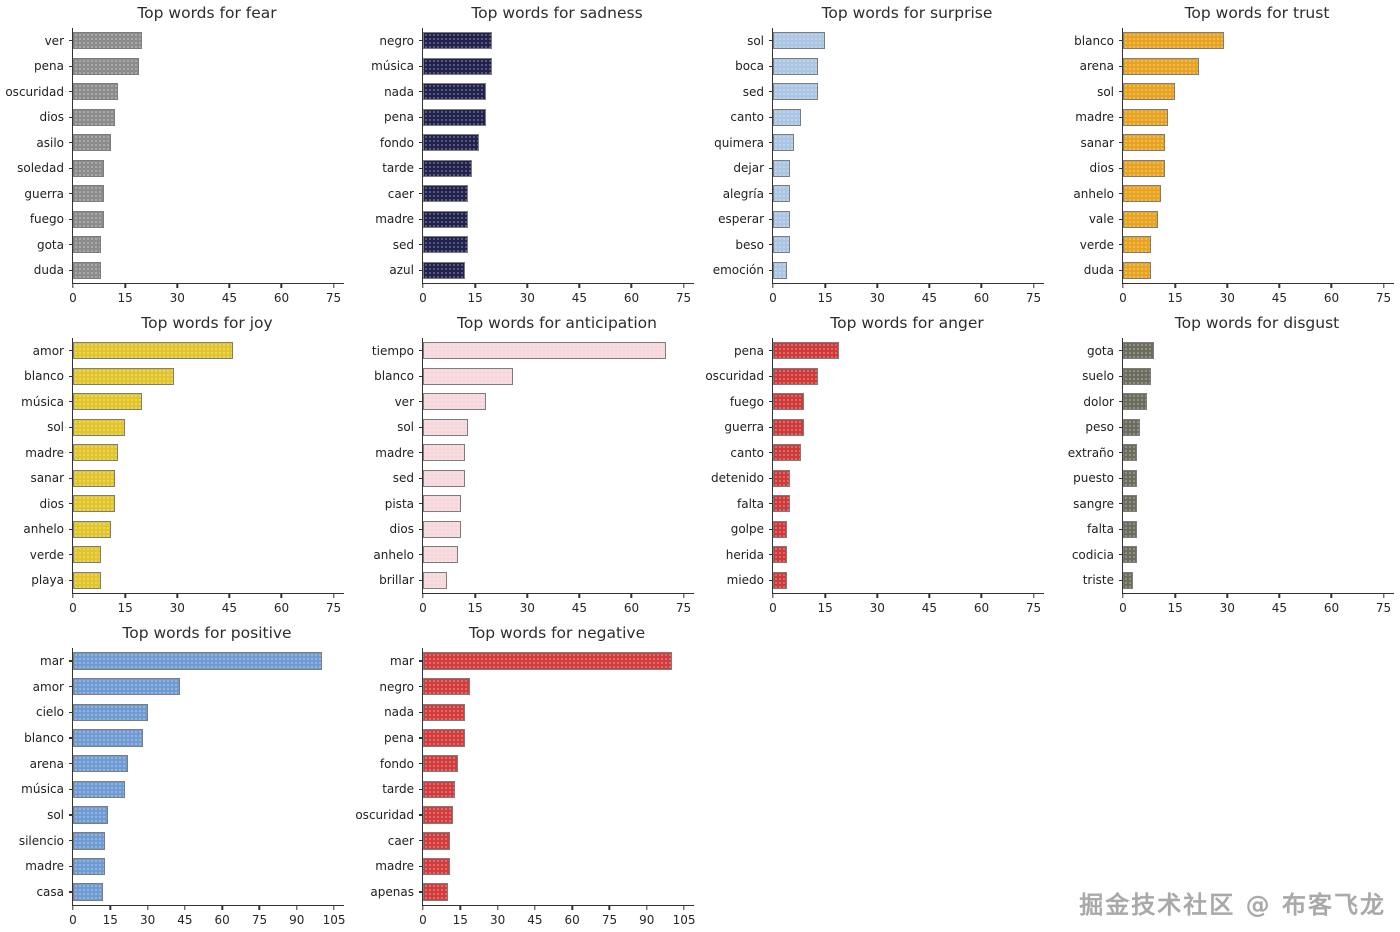 The width and height of the screenshot is (1400, 932). I want to click on y-axis-label: triste, so click(1098, 580).